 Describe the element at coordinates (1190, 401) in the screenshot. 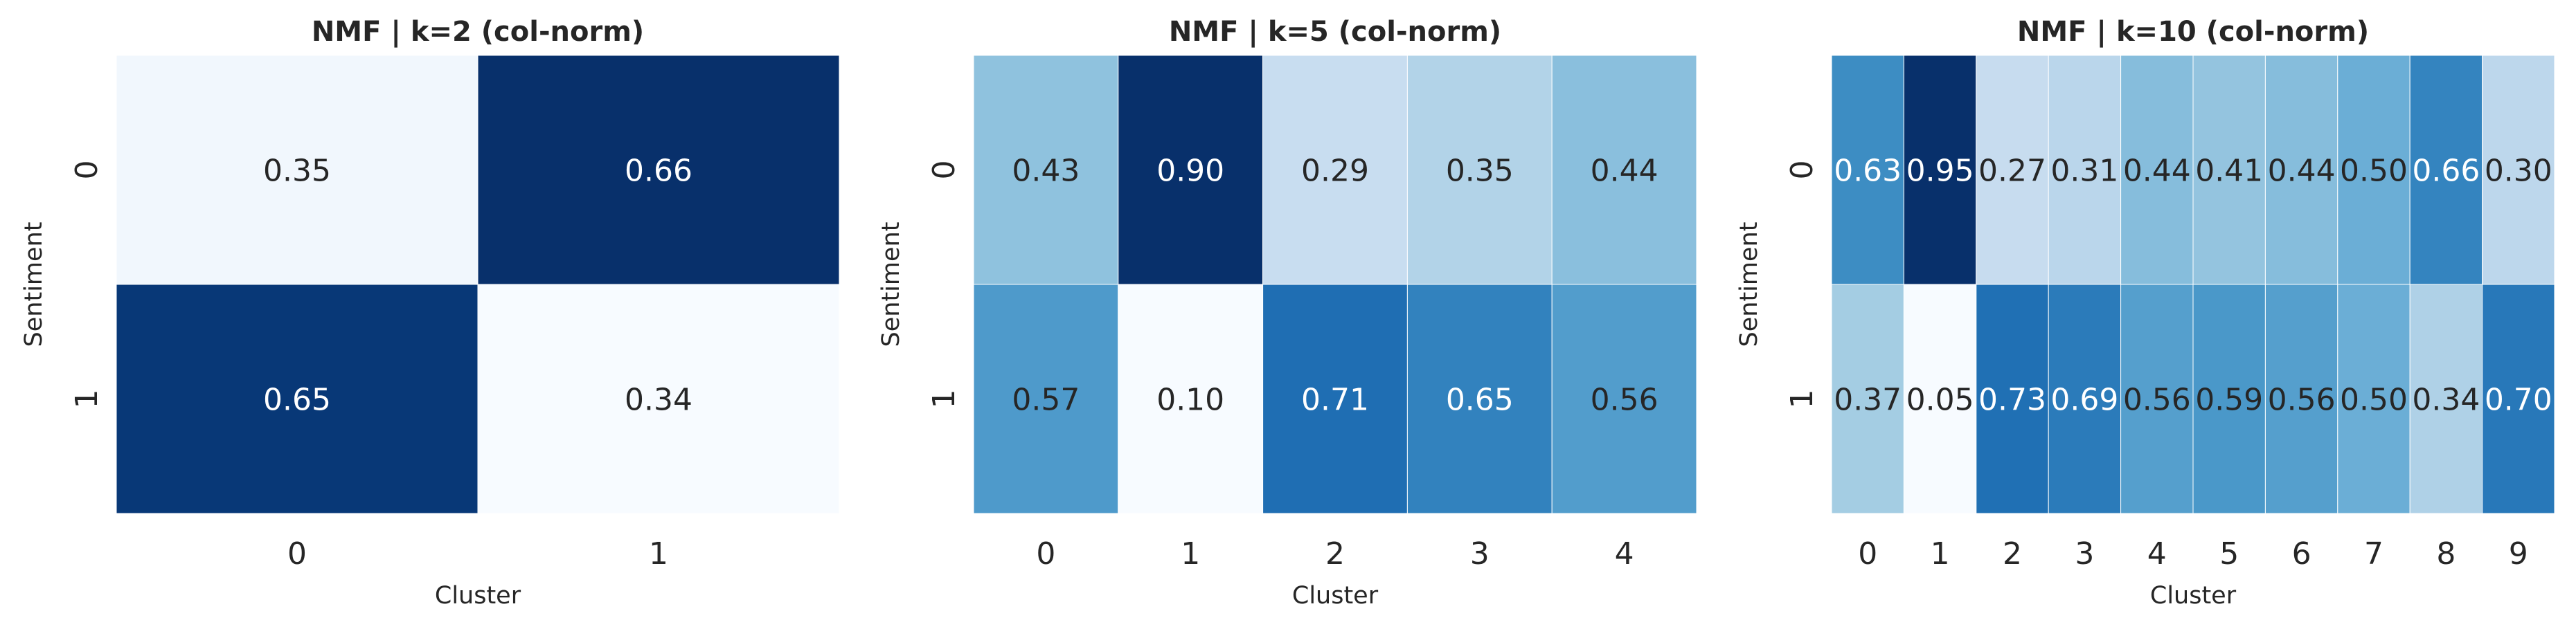

I see `cell-value-label: 0.10` at that location.